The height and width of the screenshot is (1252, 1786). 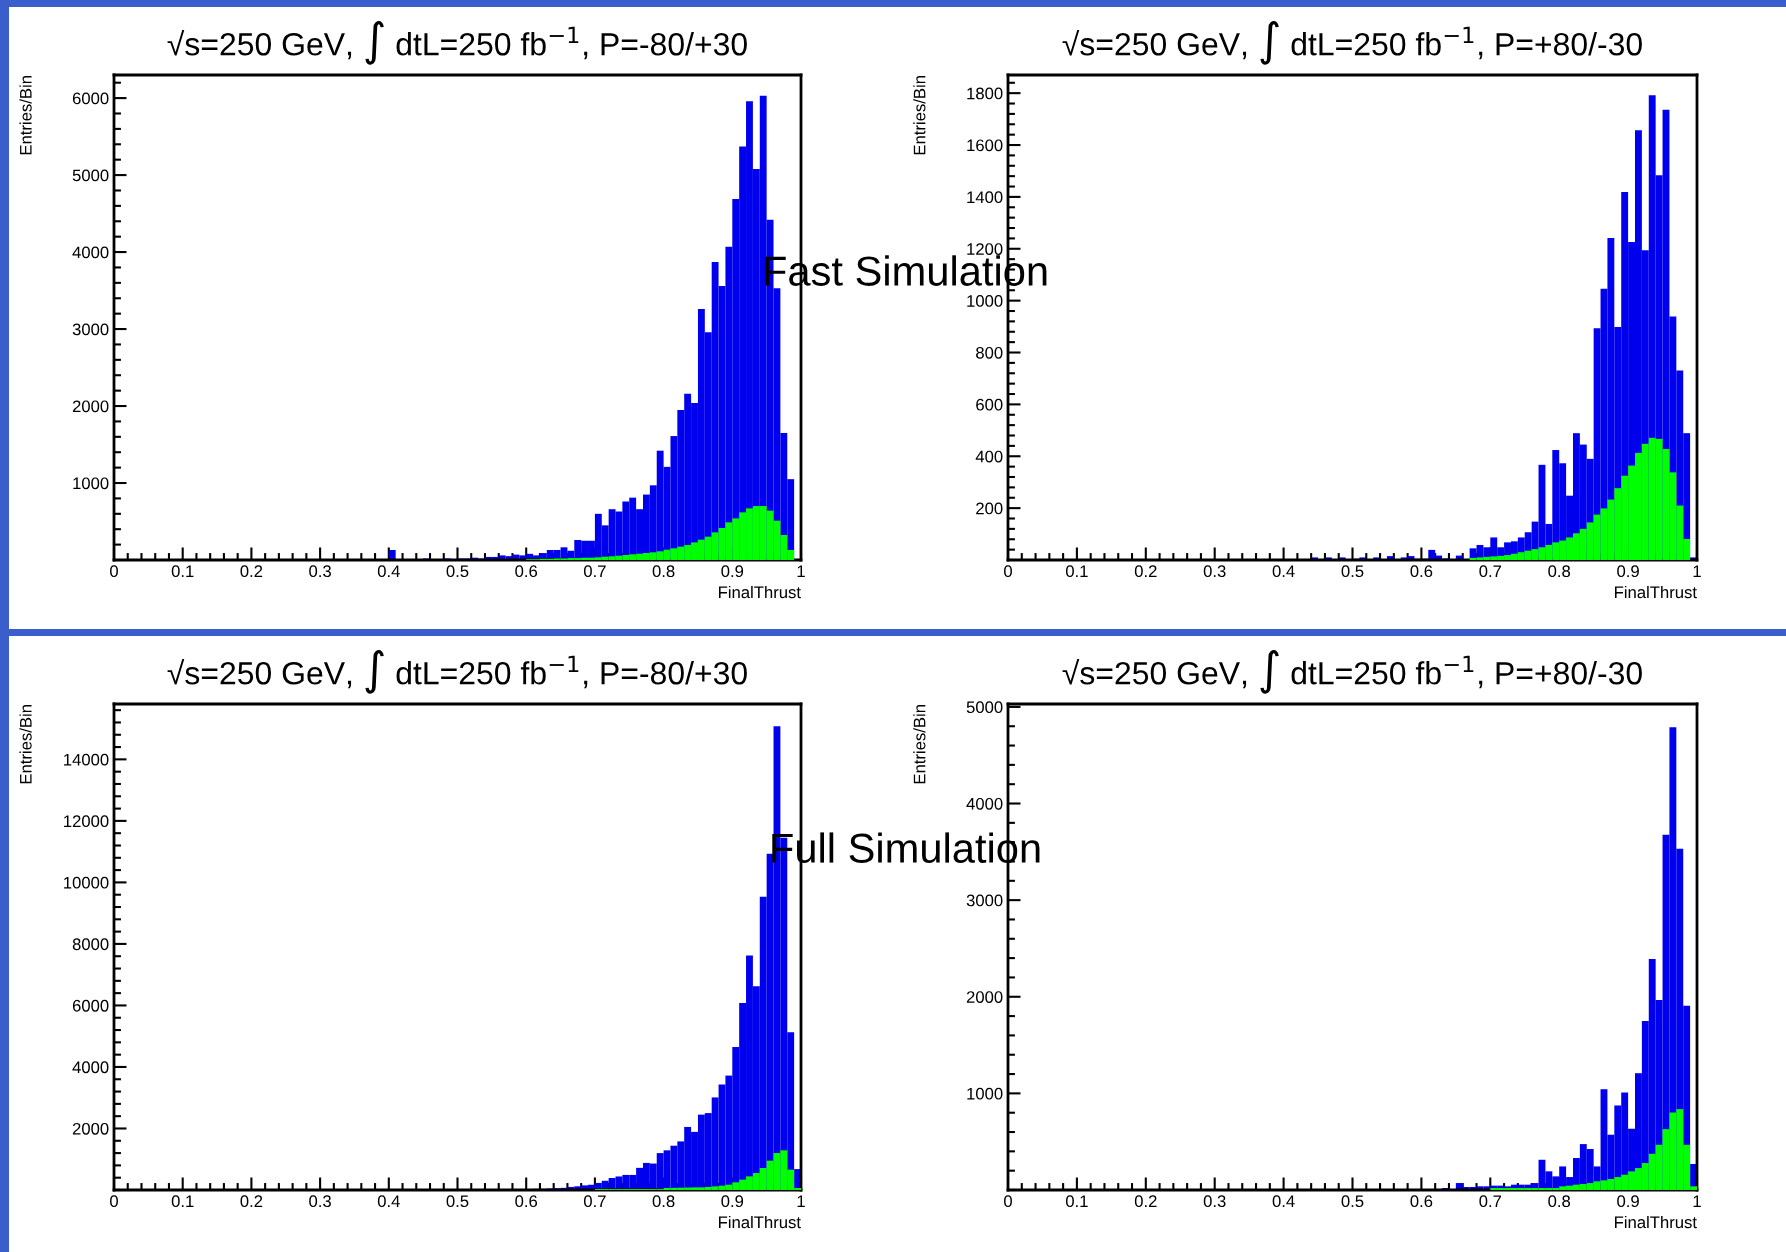 I want to click on y-tick-label: 1200, so click(x=985, y=249).